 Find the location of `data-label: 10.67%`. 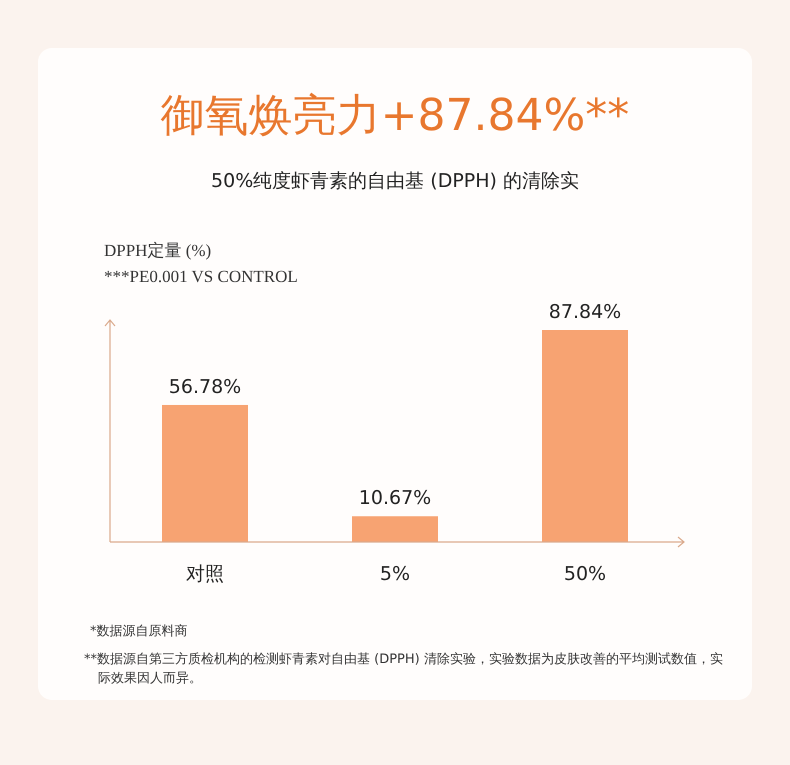

data-label: 10.67% is located at coordinates (395, 498).